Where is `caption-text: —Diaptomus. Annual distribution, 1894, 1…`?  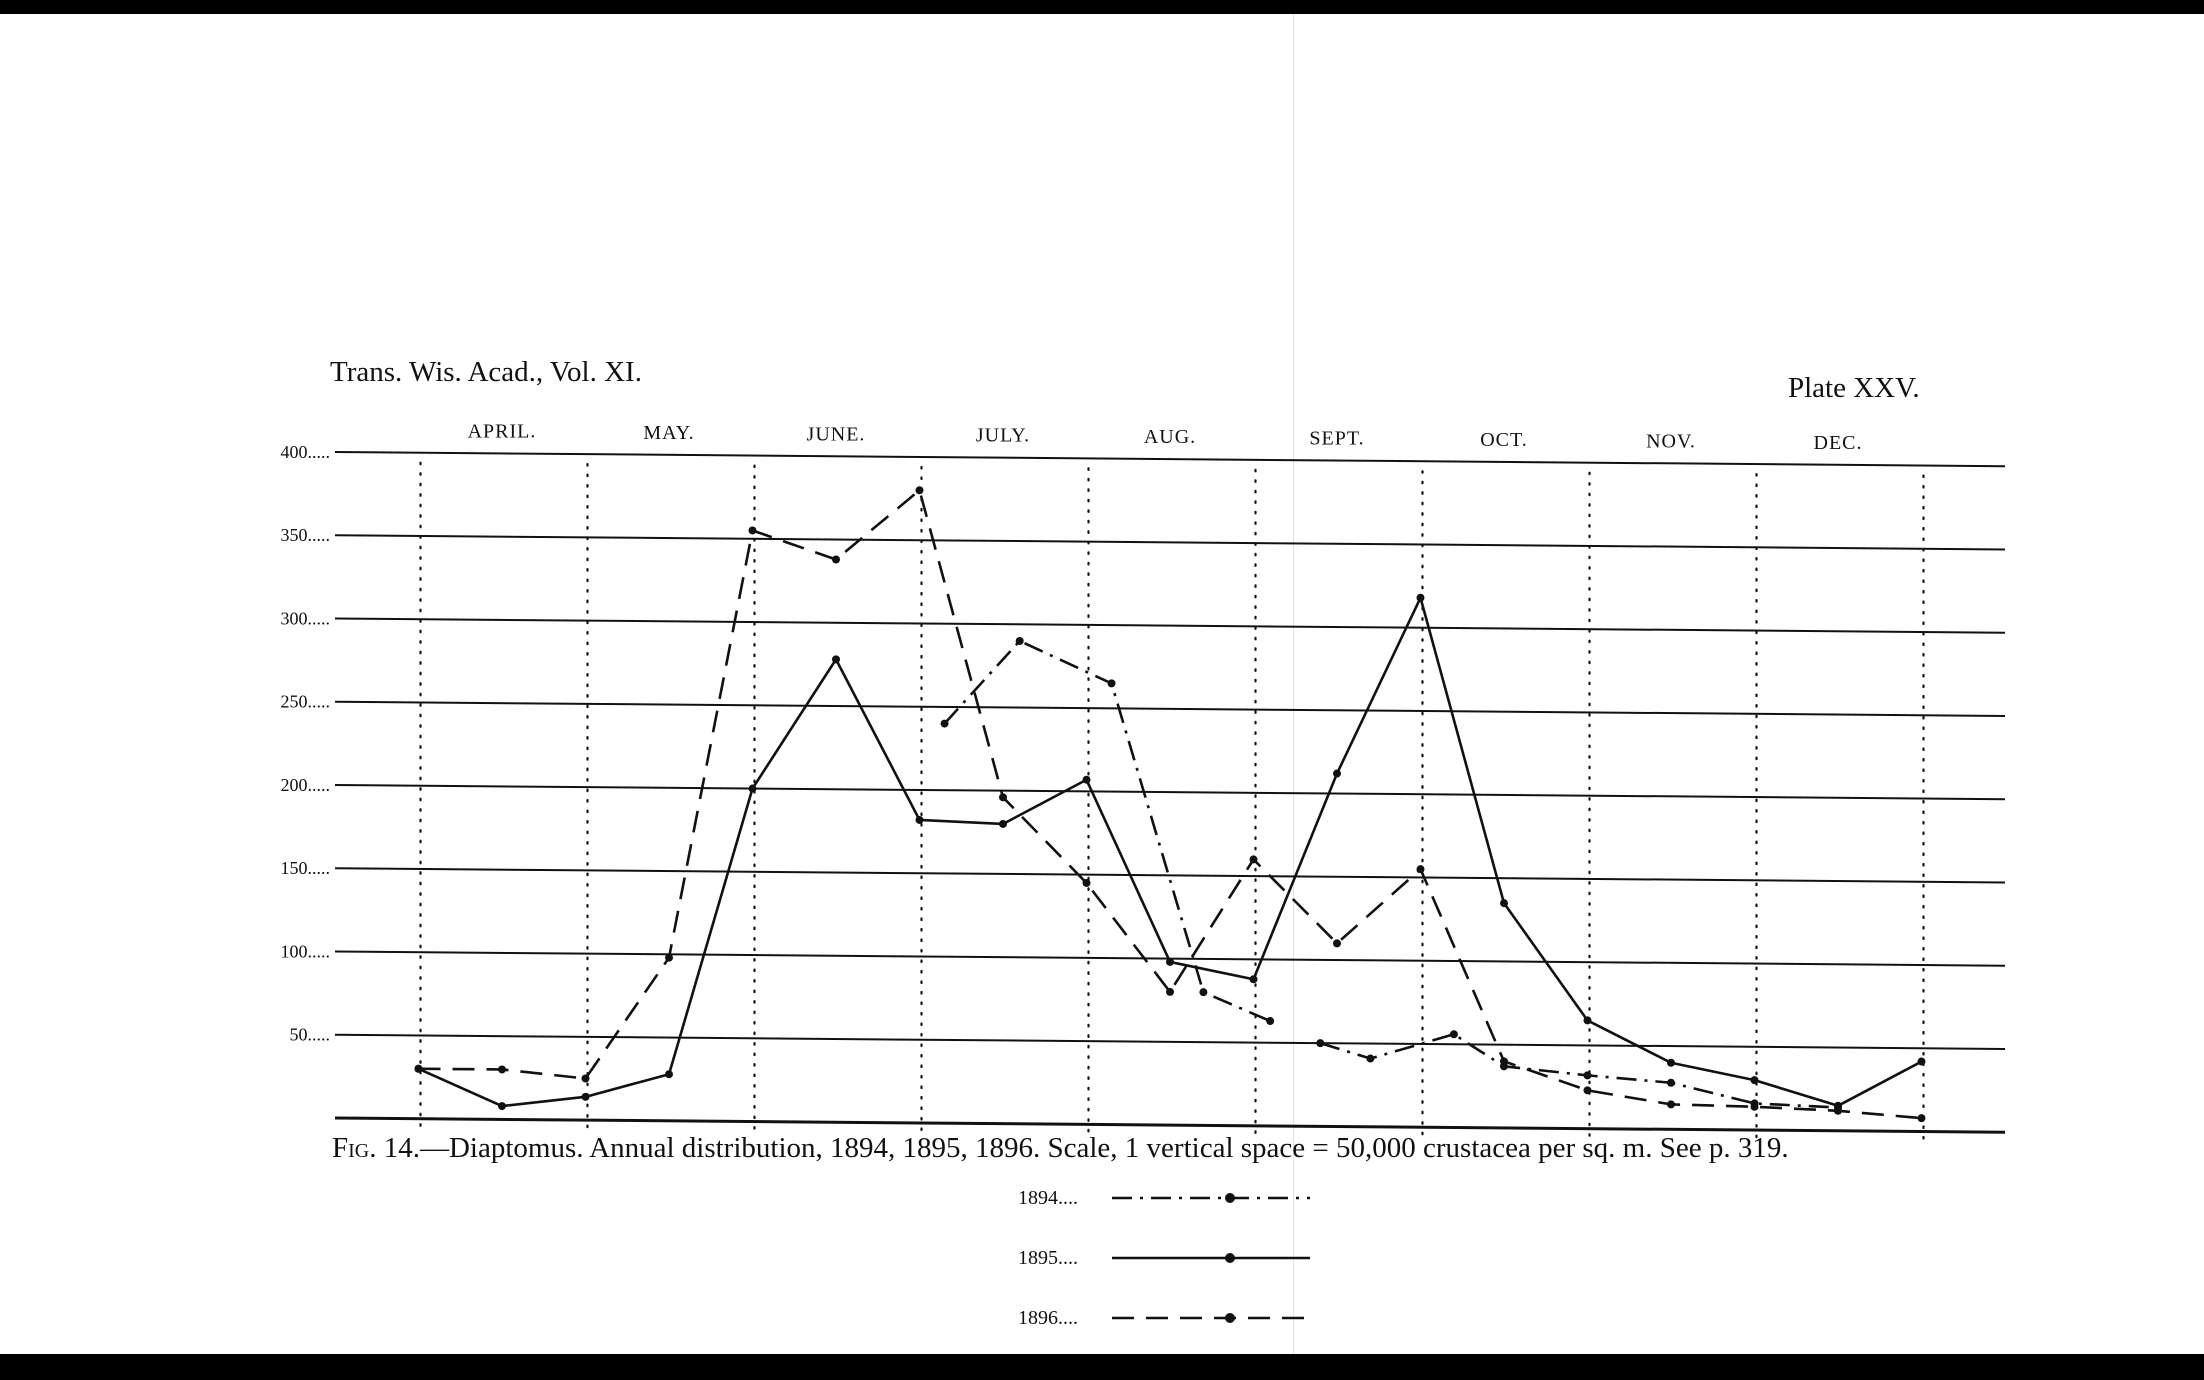
caption-text: —Diaptomus. Annual distribution, 1894, 1… is located at coordinates (1104, 1148).